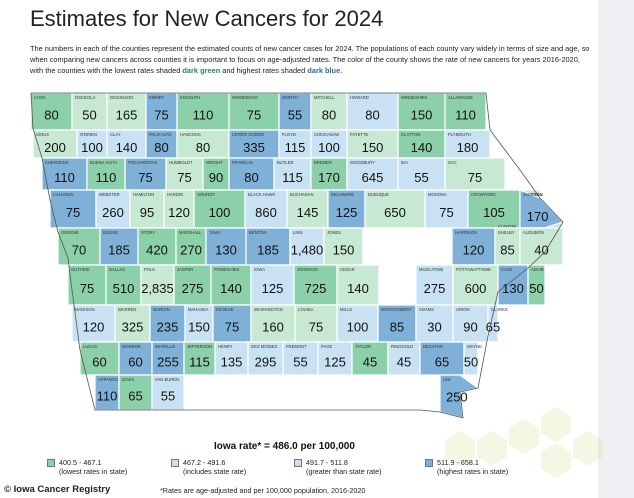 This screenshot has height=498, width=634. What do you see at coordinates (232, 362) in the screenshot?
I see `county-case-count: 135` at bounding box center [232, 362].